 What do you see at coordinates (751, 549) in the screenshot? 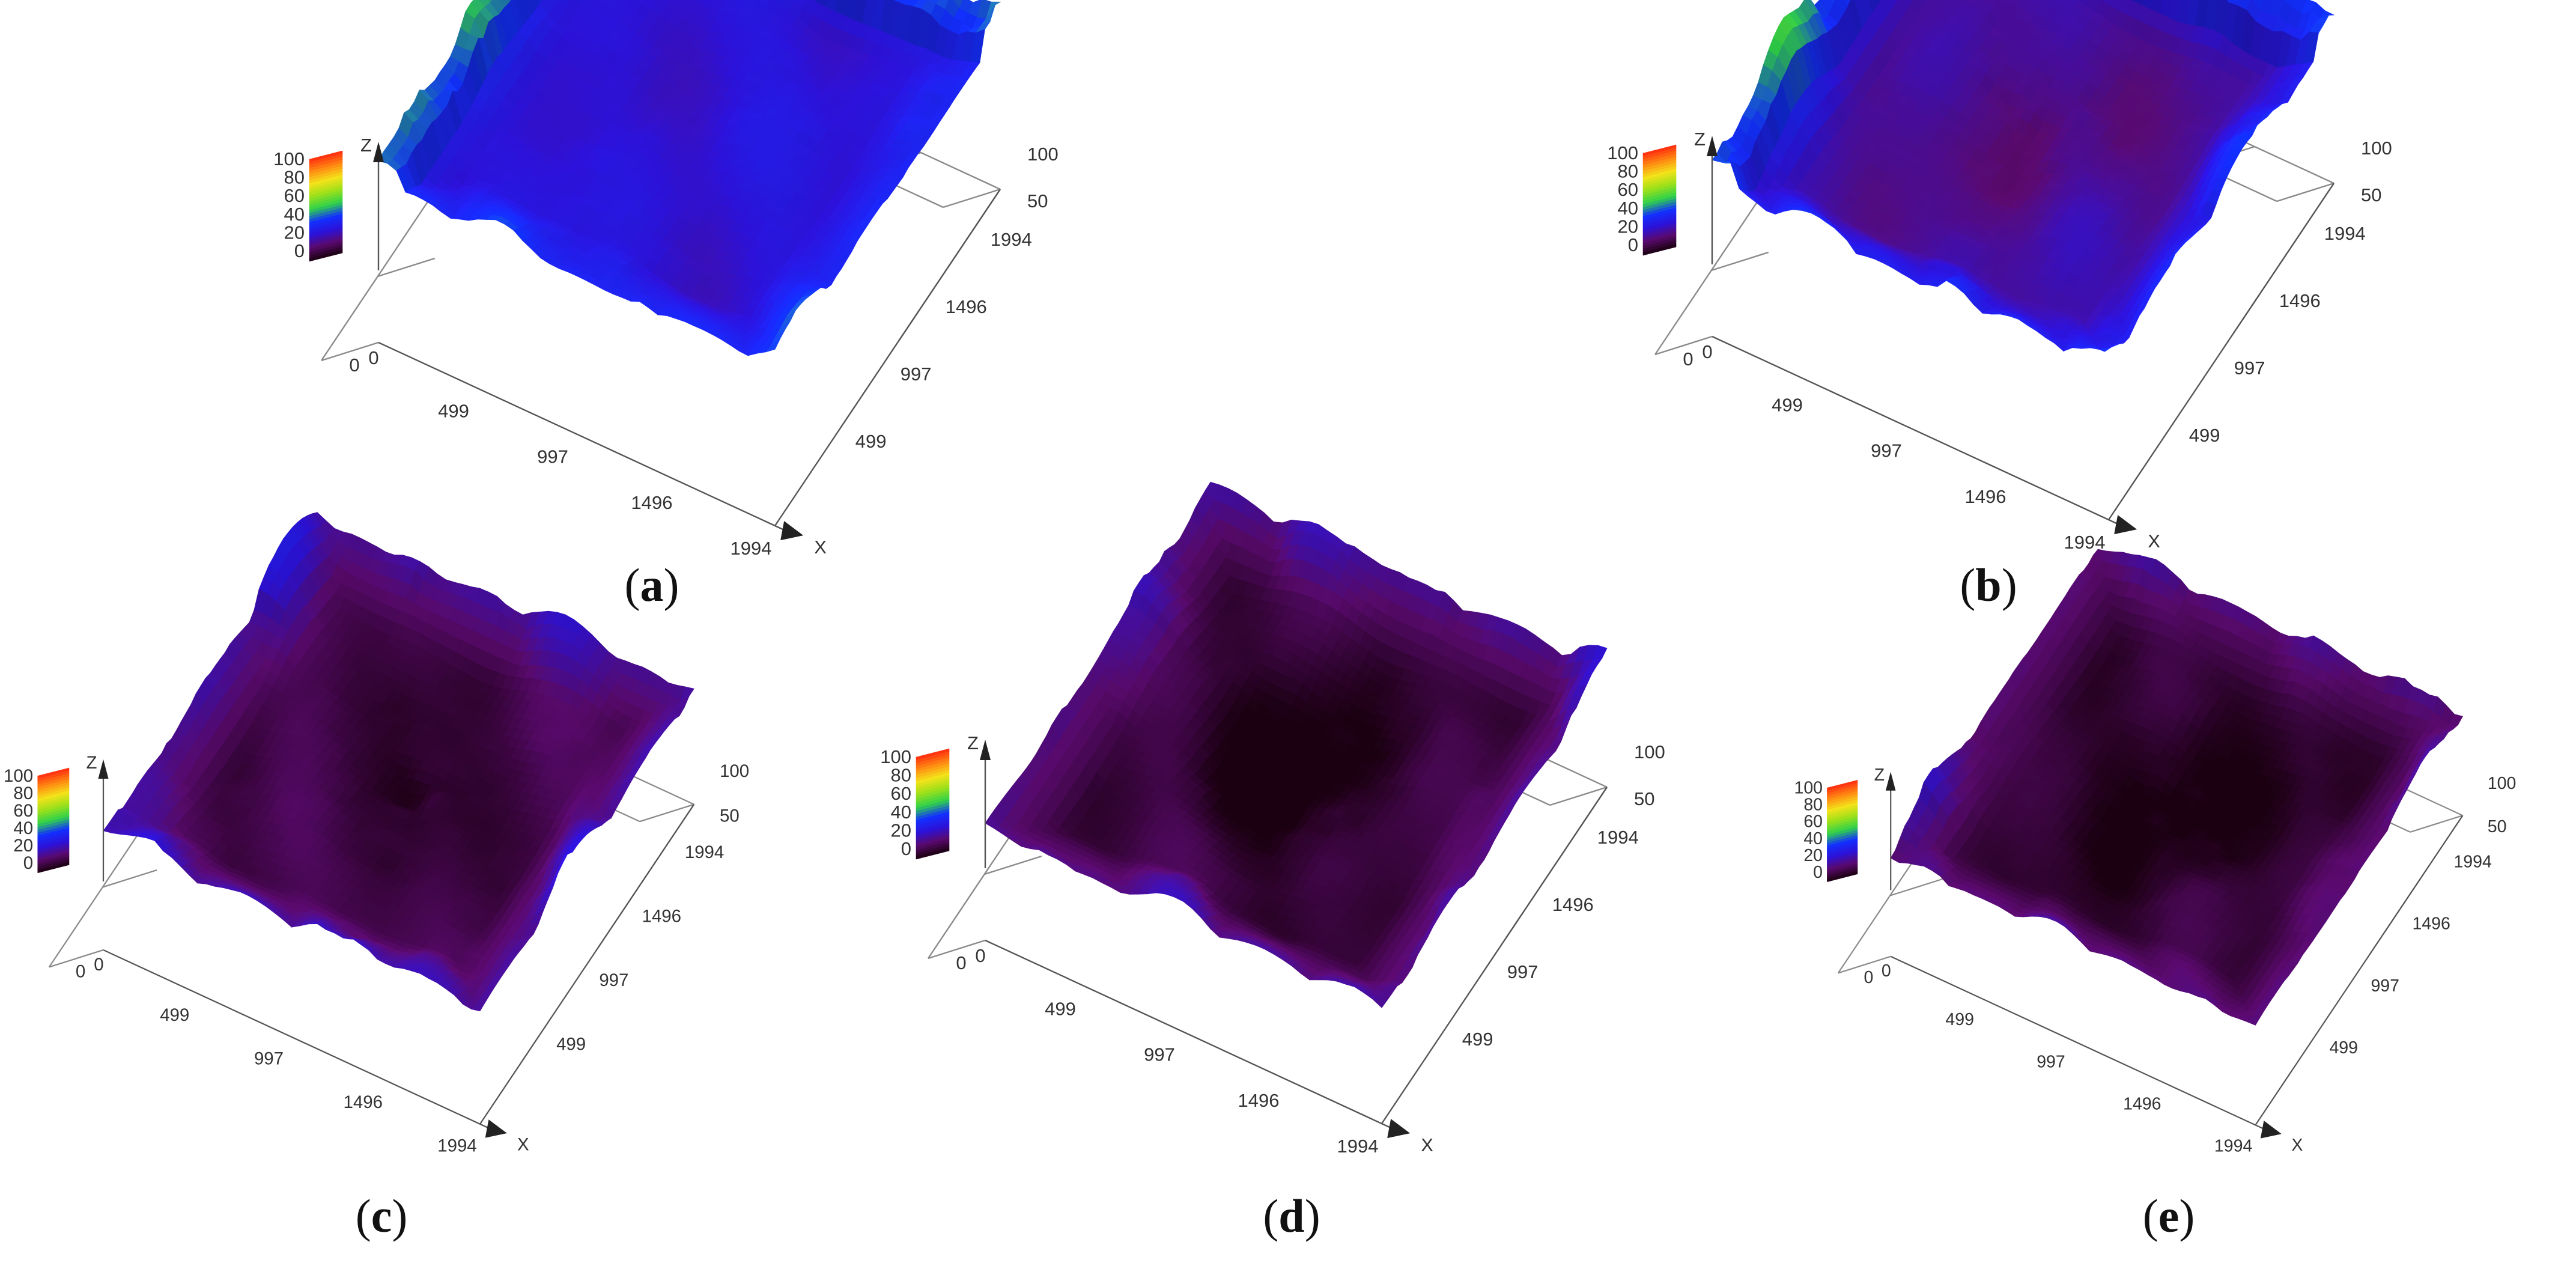
I see `x-tick-label: 1994` at bounding box center [751, 549].